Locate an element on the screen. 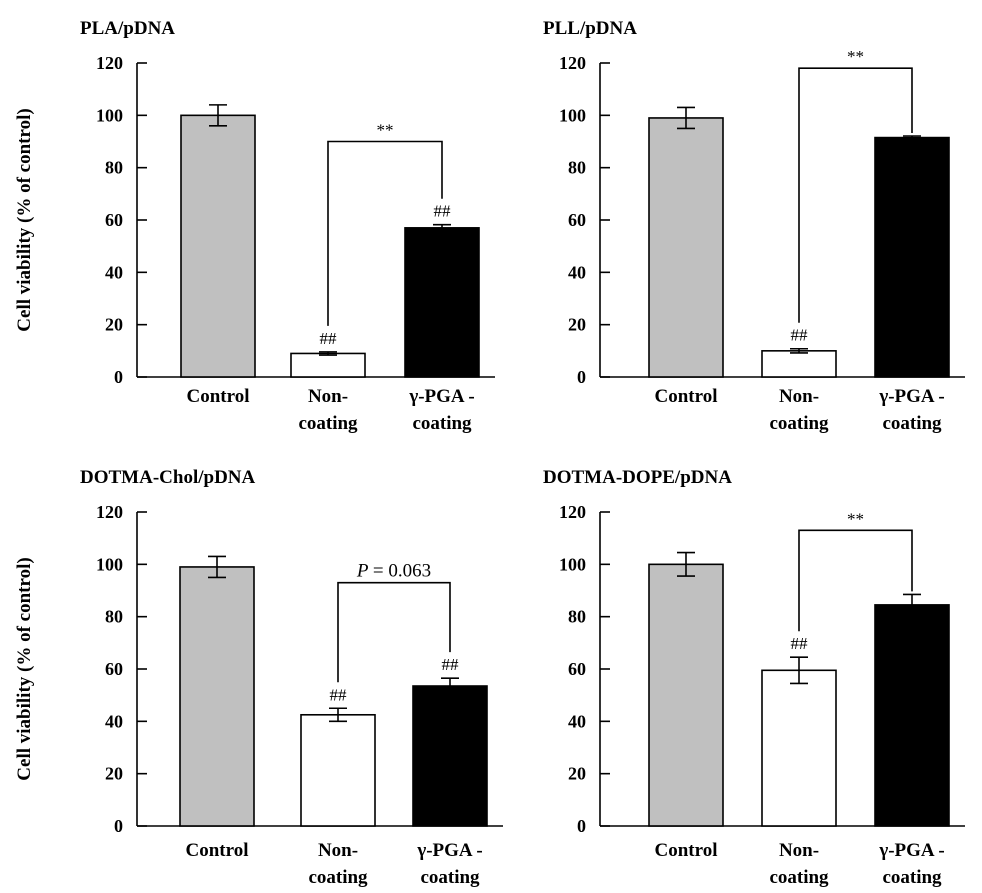 The height and width of the screenshot is (893, 982). p-symbol: P is located at coordinates (364, 571).